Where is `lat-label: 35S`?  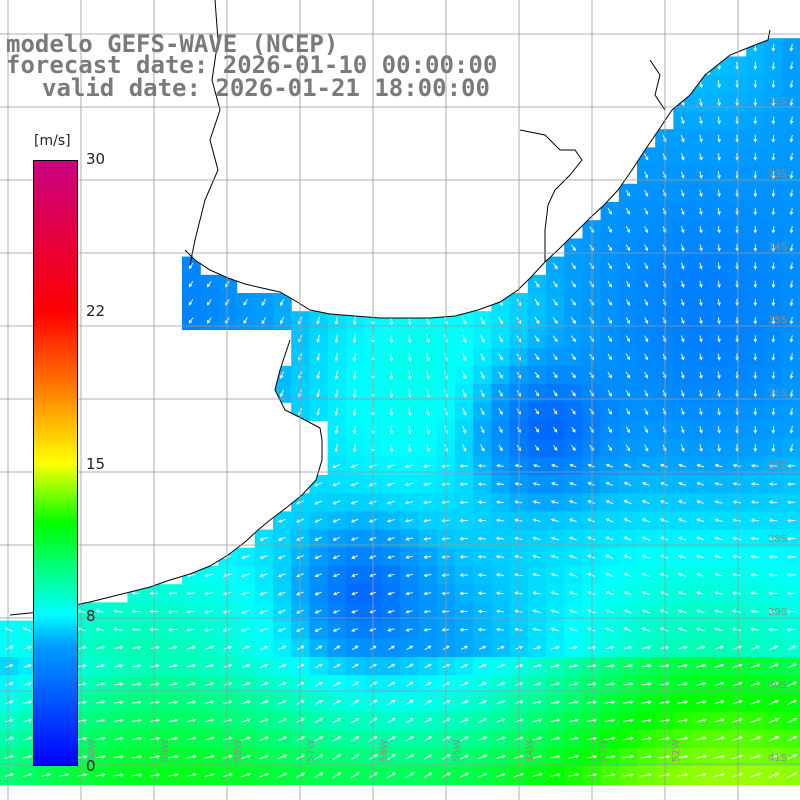 lat-label: 35S is located at coordinates (777, 320).